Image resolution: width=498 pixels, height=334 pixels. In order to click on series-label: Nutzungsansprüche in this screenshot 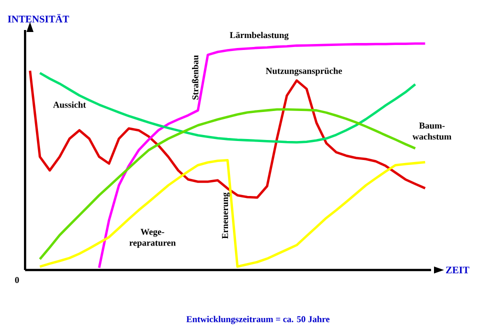, I will do `click(304, 72)`.